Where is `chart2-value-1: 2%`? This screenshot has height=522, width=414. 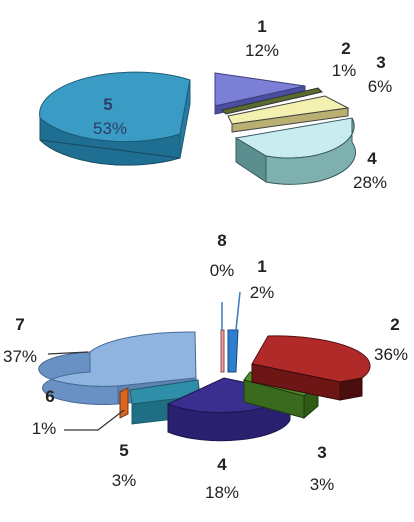
chart2-value-1: 2% is located at coordinates (262, 292).